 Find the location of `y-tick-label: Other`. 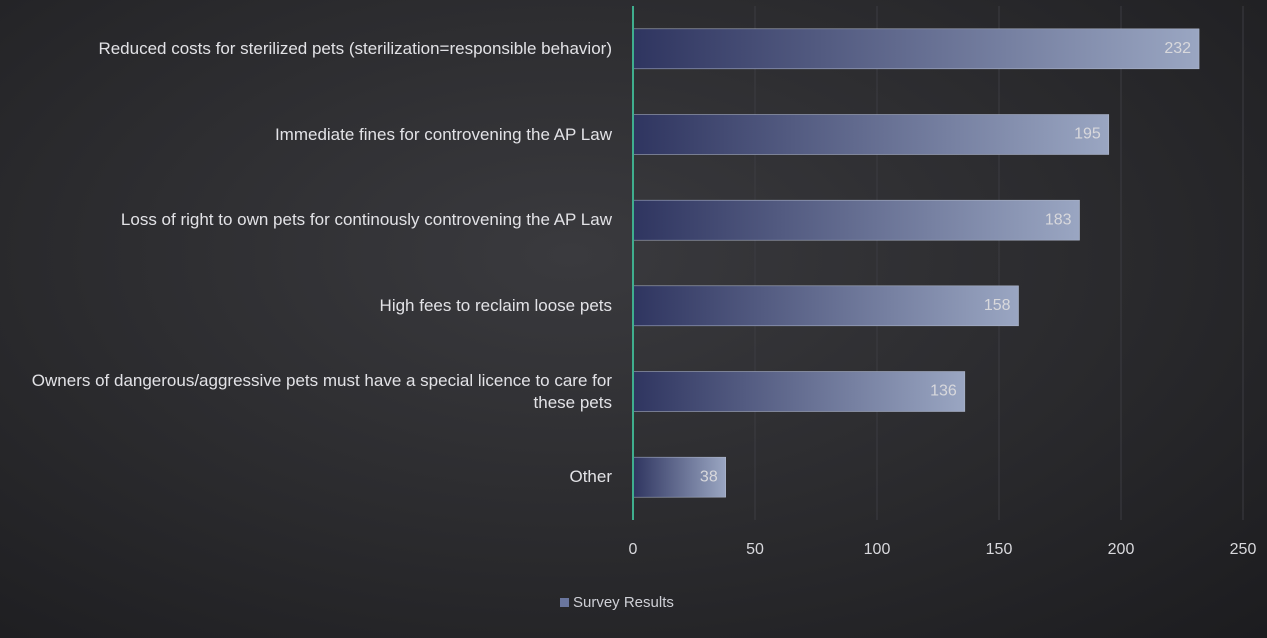

y-tick-label: Other is located at coordinates (590, 477).